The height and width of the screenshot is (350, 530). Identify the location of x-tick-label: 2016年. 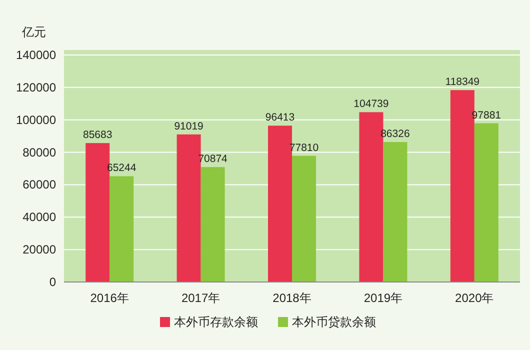
(109, 298).